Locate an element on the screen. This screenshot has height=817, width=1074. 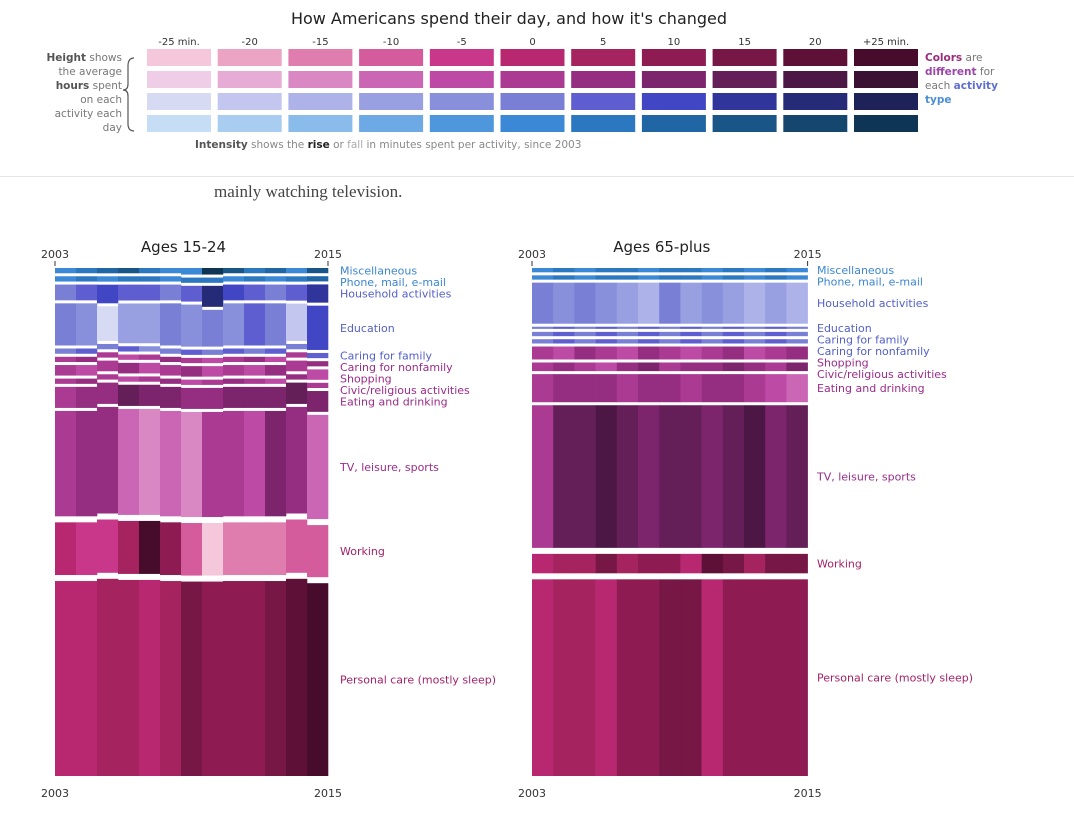
series-label: Civic/religious activities is located at coordinates (882, 374).